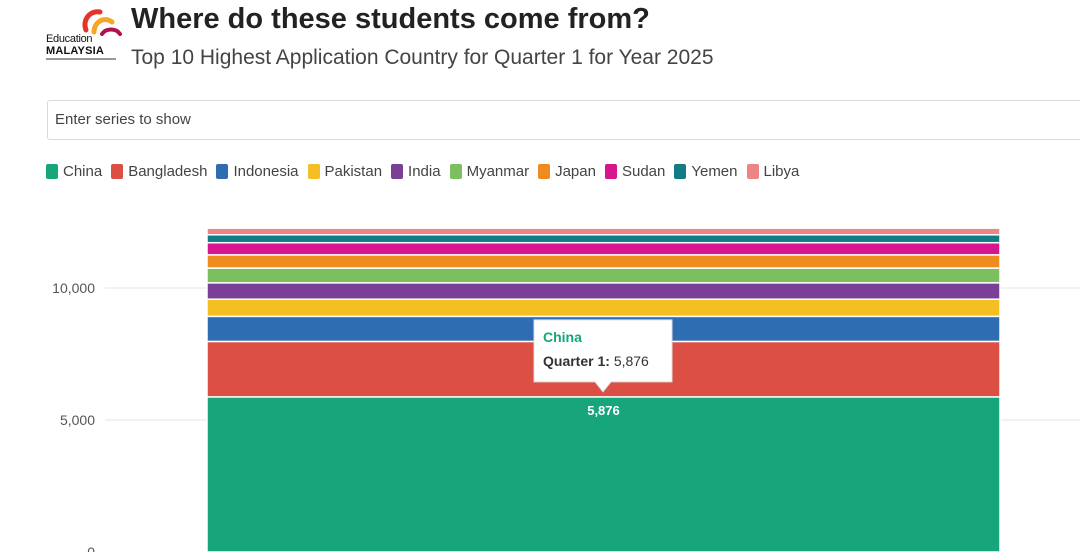 The image size is (1080, 552). What do you see at coordinates (424, 171) in the screenshot?
I see `legend-label: India` at bounding box center [424, 171].